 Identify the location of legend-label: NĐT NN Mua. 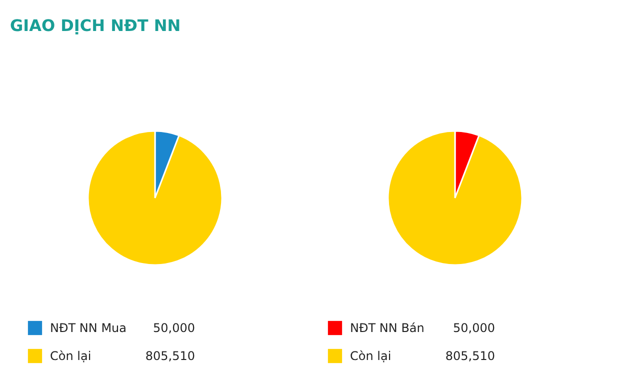
(88, 328).